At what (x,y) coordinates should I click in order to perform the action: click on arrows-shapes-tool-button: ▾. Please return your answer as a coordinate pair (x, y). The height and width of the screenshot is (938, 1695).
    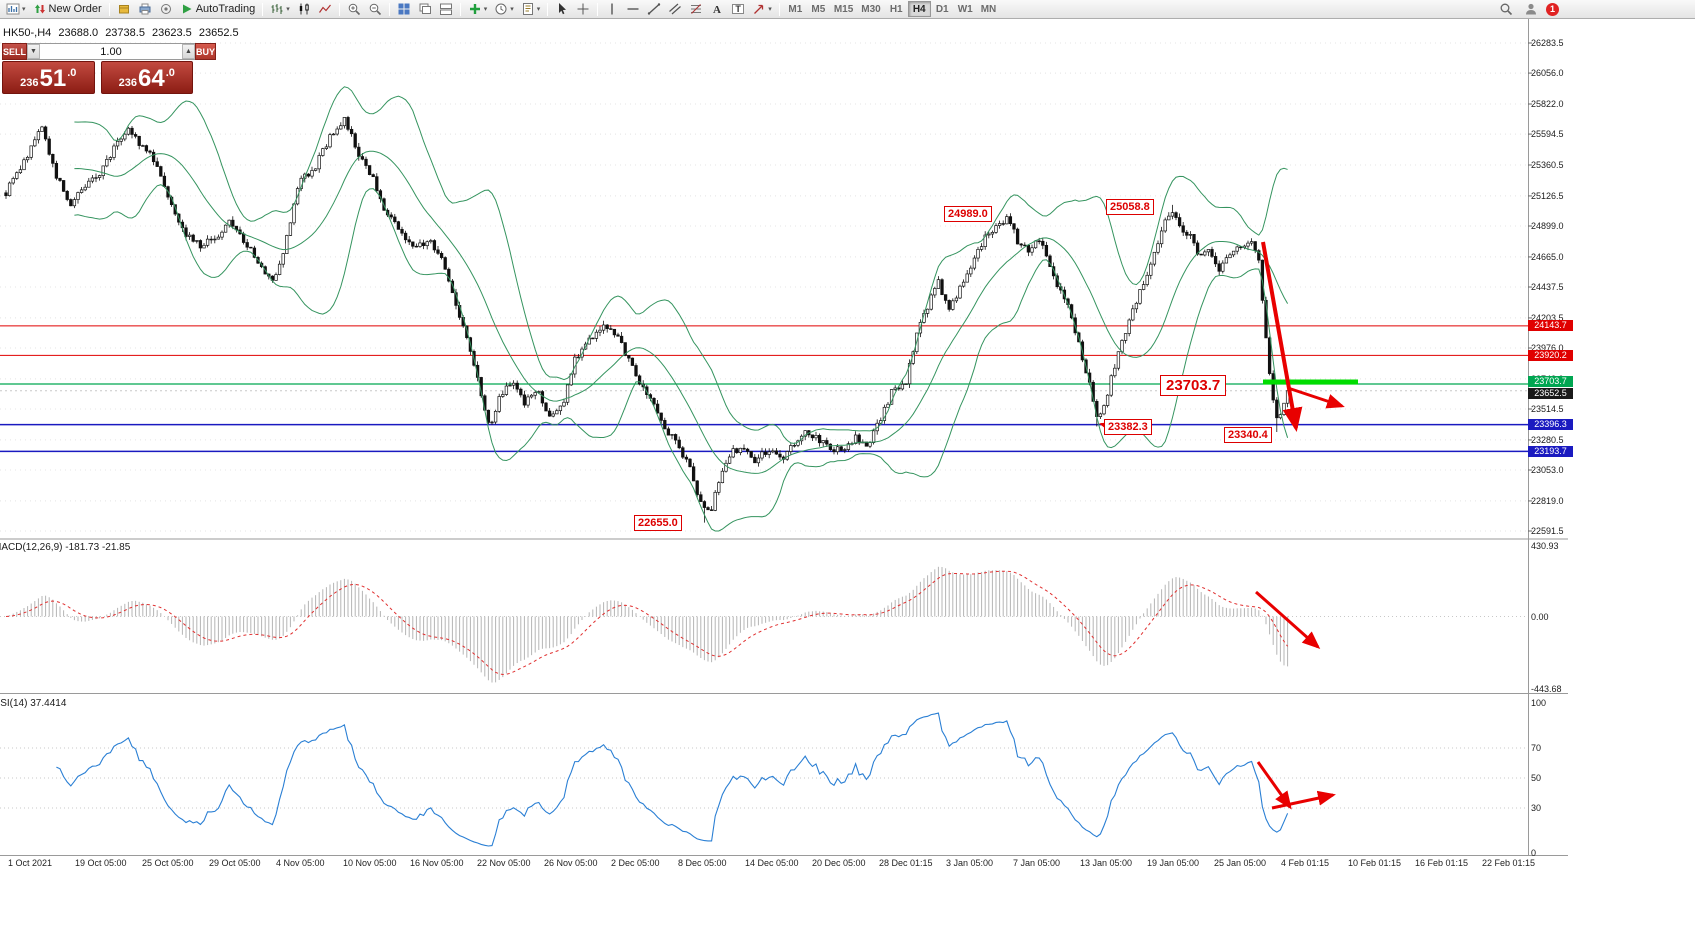
    Looking at the image, I should click on (762, 9).